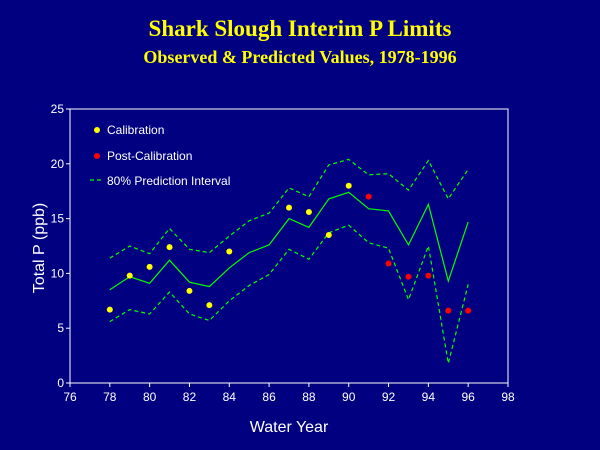  I want to click on y-tick-label: 0, so click(60, 383).